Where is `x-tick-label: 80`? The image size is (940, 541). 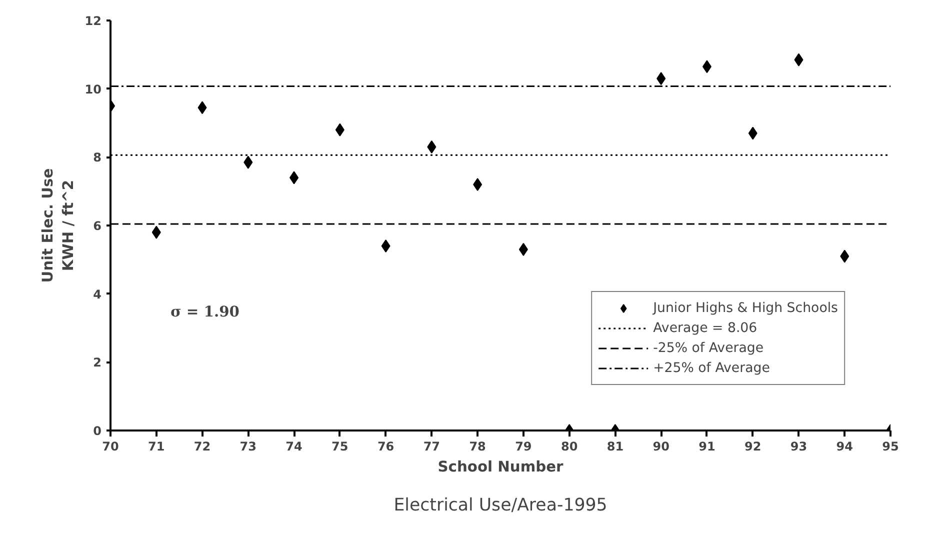 x-tick-label: 80 is located at coordinates (569, 447).